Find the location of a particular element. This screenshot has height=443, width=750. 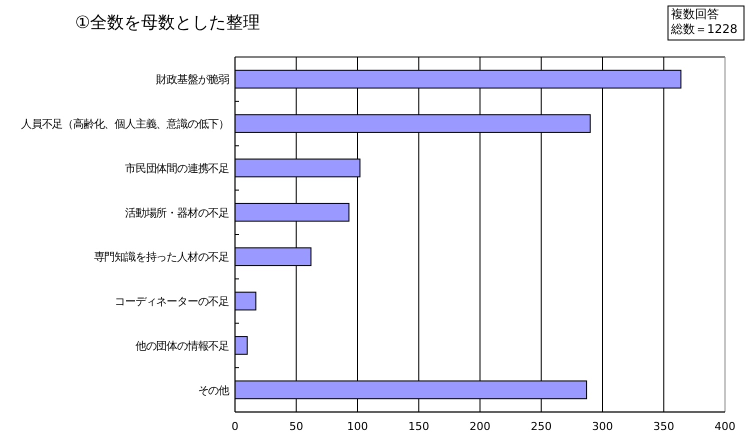

y-tick-label: コーディネーターの不足 is located at coordinates (172, 301).